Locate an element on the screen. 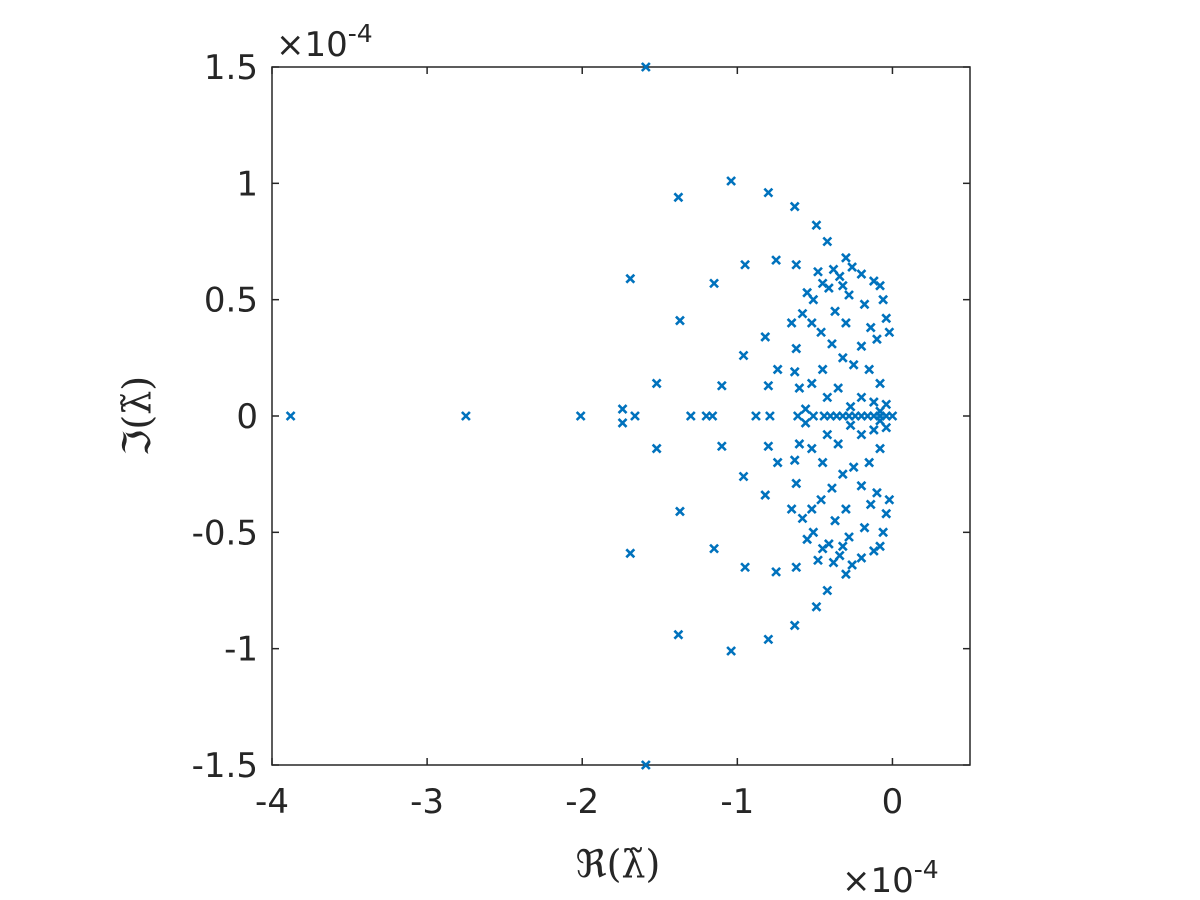  x-tick-label: -3 is located at coordinates (427, 802).